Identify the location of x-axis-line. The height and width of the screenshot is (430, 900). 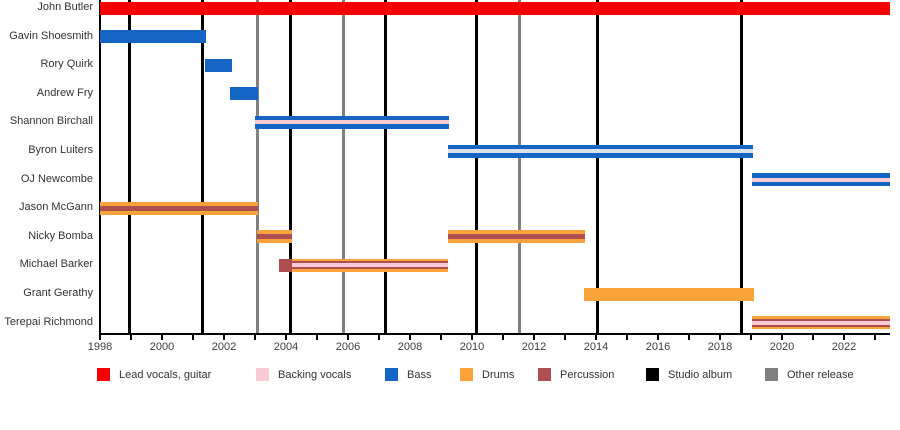
(495, 334).